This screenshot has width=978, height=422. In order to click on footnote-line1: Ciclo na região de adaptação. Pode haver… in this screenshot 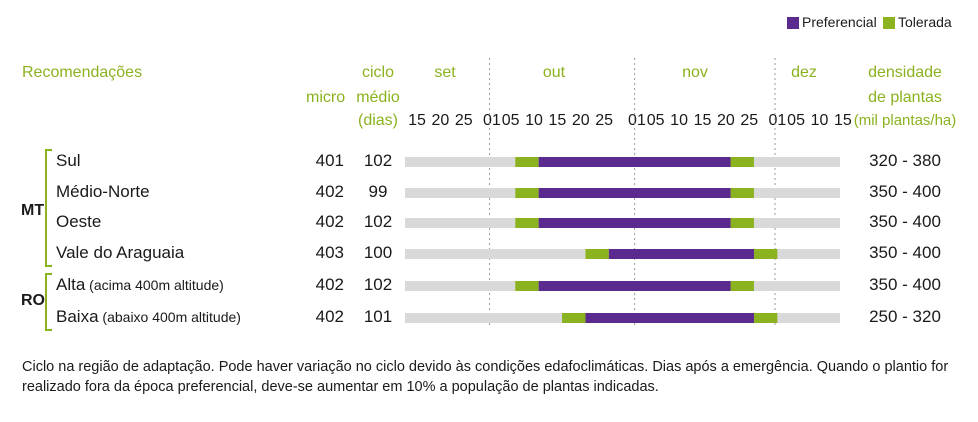, I will do `click(485, 367)`.